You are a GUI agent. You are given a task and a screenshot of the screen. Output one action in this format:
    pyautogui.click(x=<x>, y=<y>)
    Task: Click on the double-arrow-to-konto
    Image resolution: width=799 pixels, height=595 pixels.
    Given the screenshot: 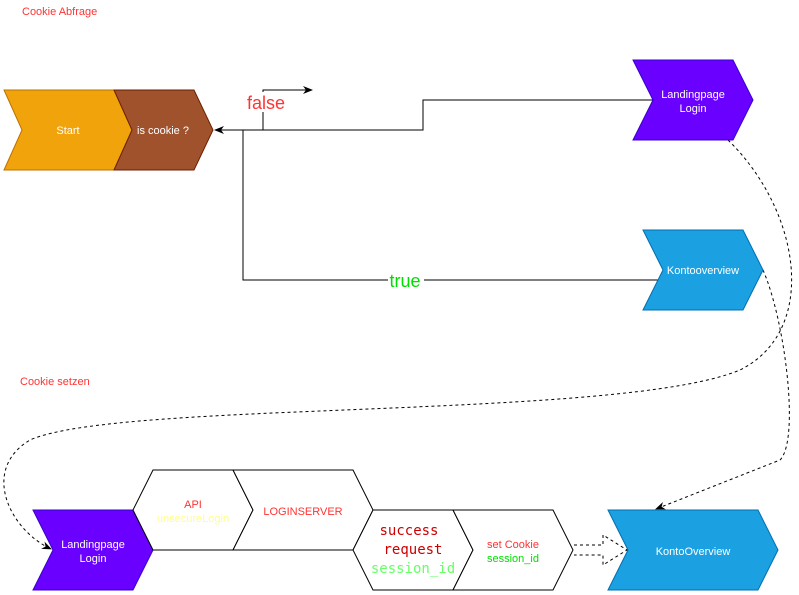 What is the action you would take?
    pyautogui.click(x=601, y=550)
    